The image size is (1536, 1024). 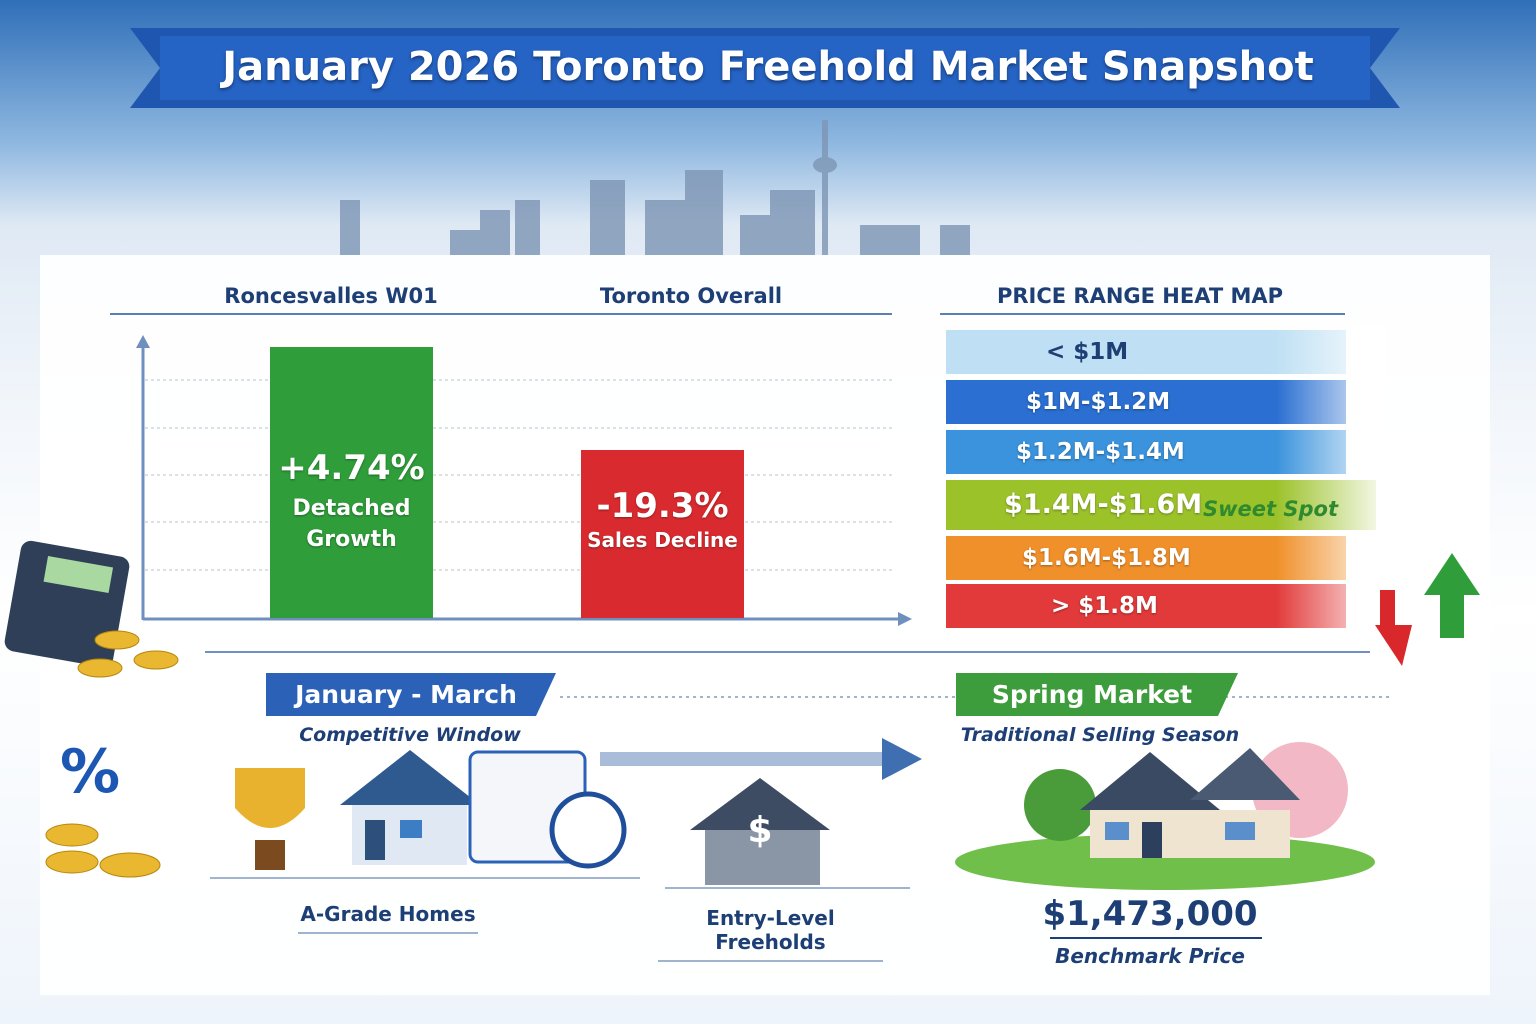 What do you see at coordinates (1104, 606) in the screenshot?
I see `heat-row: > $1.8M` at bounding box center [1104, 606].